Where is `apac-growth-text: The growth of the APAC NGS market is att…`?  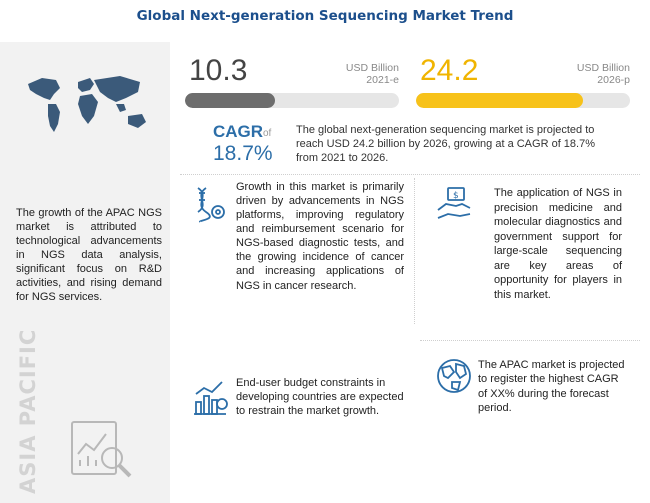
apac-growth-text: The growth of the APAC NGS market is att… is located at coordinates (89, 255).